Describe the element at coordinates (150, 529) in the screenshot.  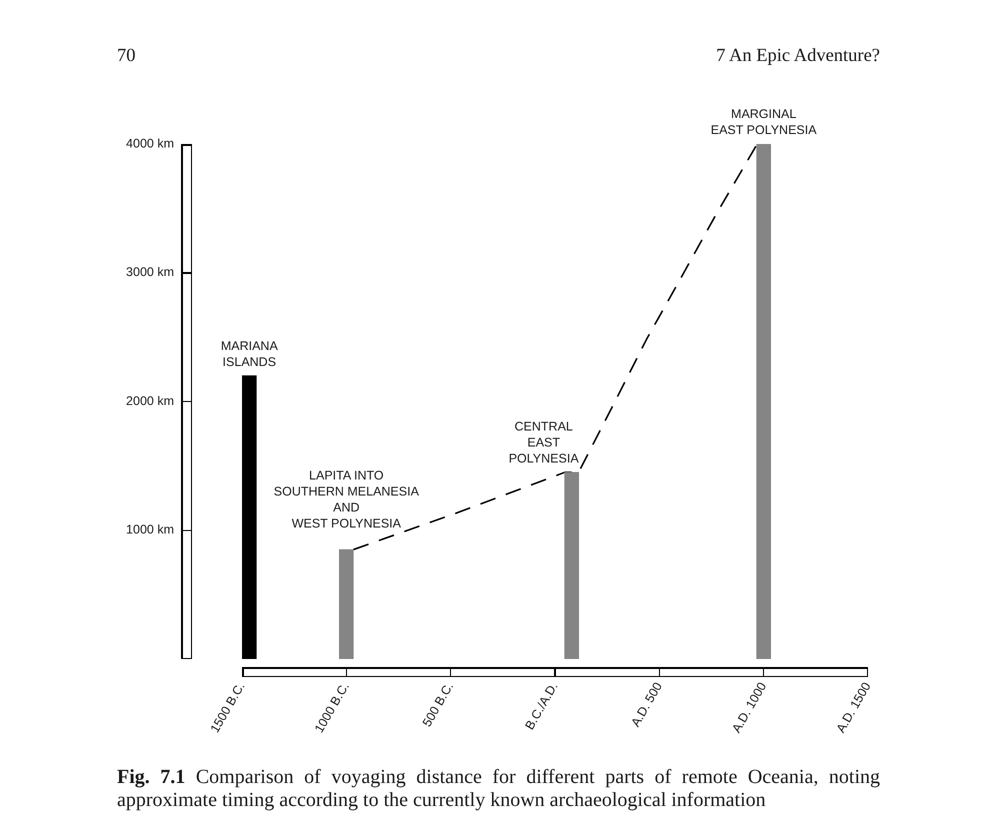
I see `y-tick-label: 1000 km` at that location.